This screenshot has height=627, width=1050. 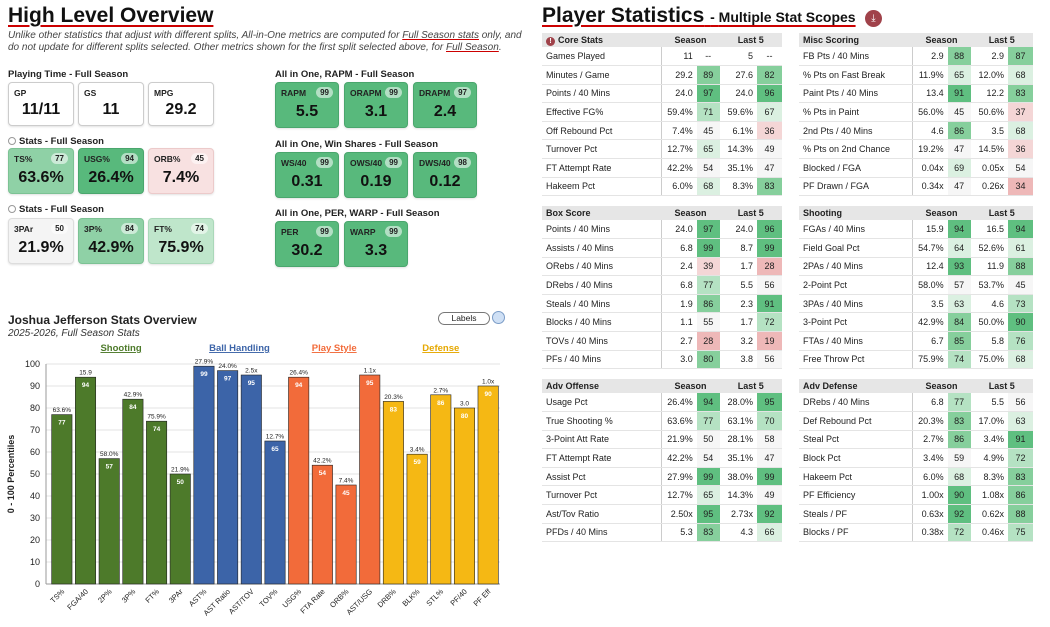 I want to click on playing-time-label: Playing Time - Full Season, so click(x=68, y=74).